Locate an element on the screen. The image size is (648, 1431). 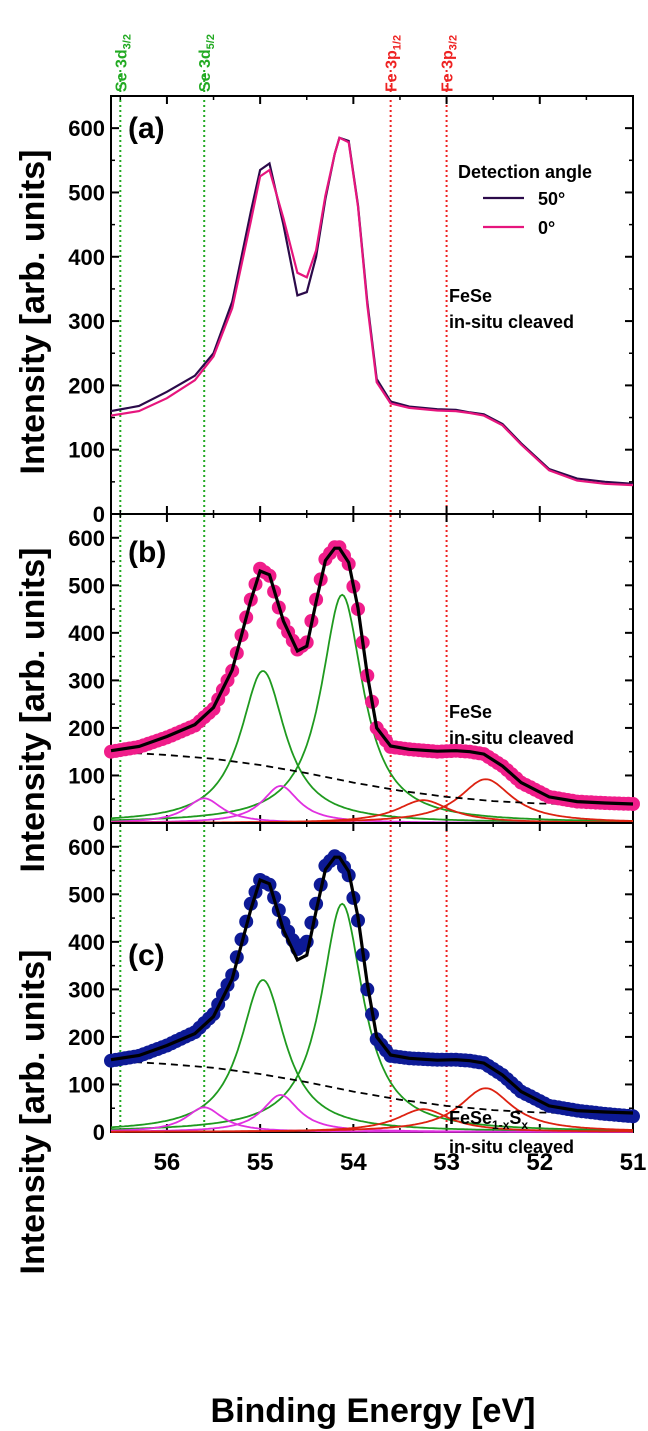
x-tick-label: 52 is located at coordinates (539, 1162).